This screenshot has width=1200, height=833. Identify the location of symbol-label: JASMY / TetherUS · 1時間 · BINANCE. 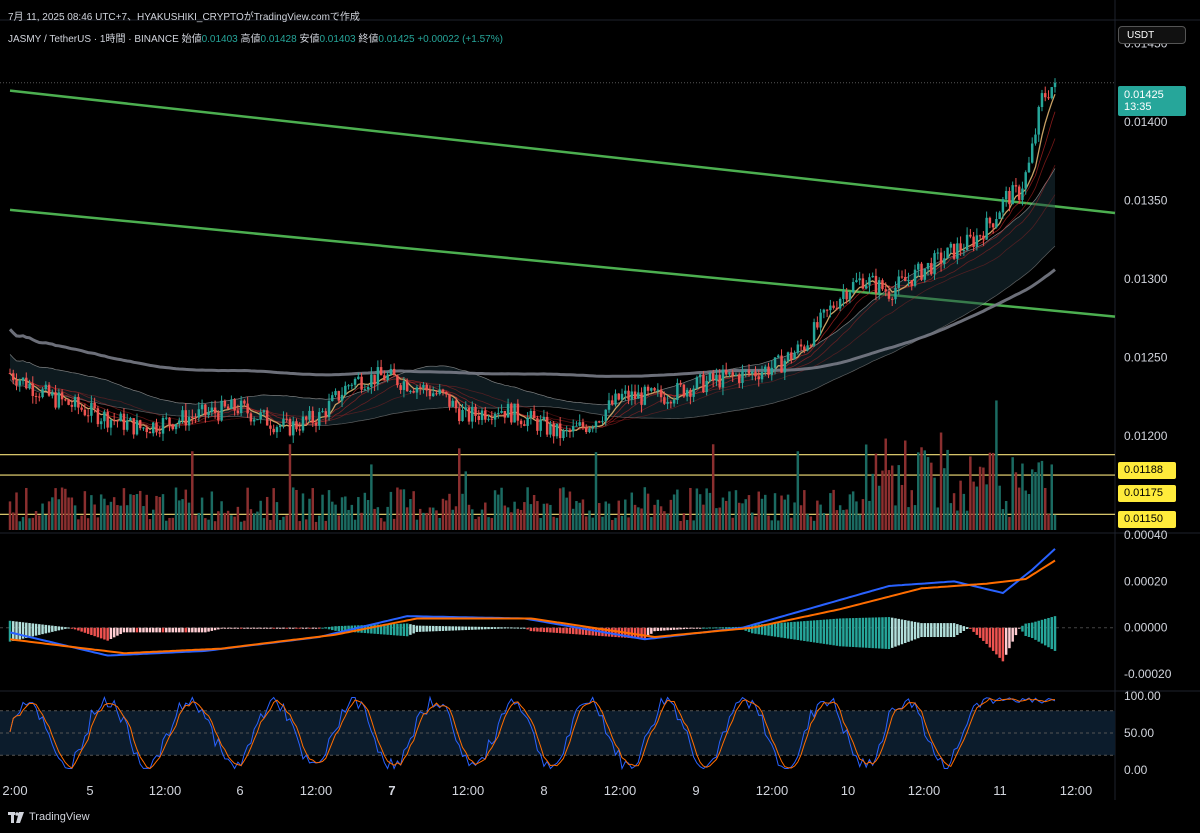
(93, 39).